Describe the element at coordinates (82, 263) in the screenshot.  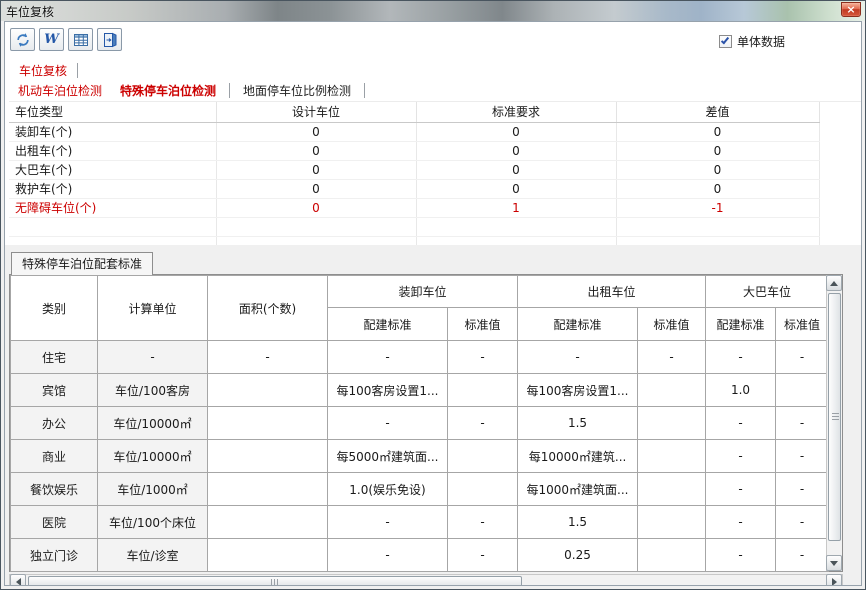
I see `tab-special-parking-standards: 特殊停车泊位配套标准` at that location.